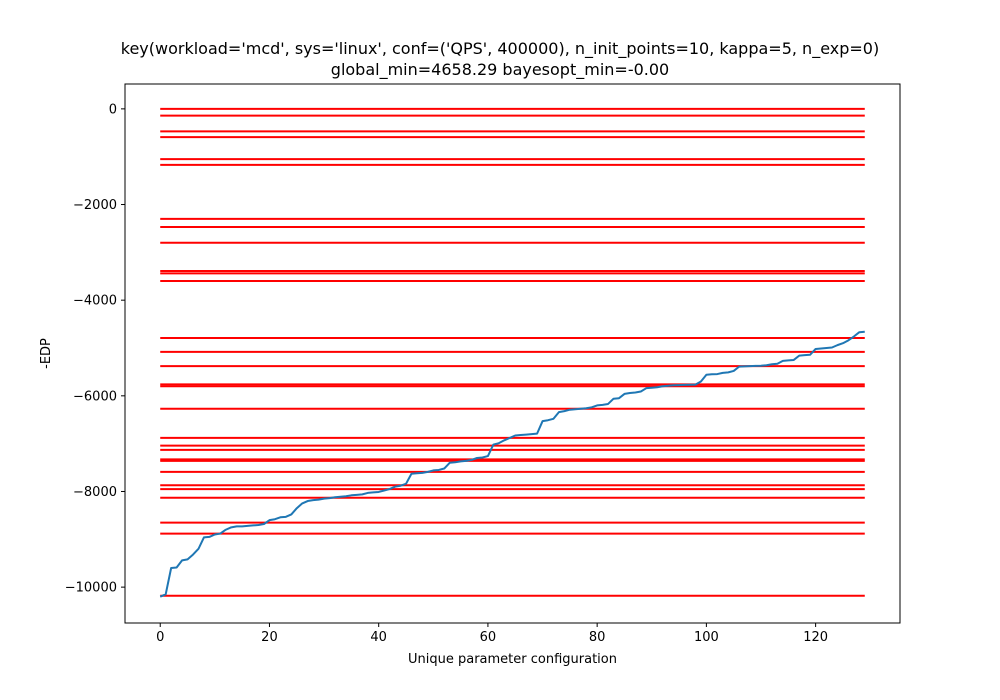 Image resolution: width=1000 pixels, height=700 pixels. What do you see at coordinates (95, 301) in the screenshot?
I see `y-tick-label: −4000` at bounding box center [95, 301].